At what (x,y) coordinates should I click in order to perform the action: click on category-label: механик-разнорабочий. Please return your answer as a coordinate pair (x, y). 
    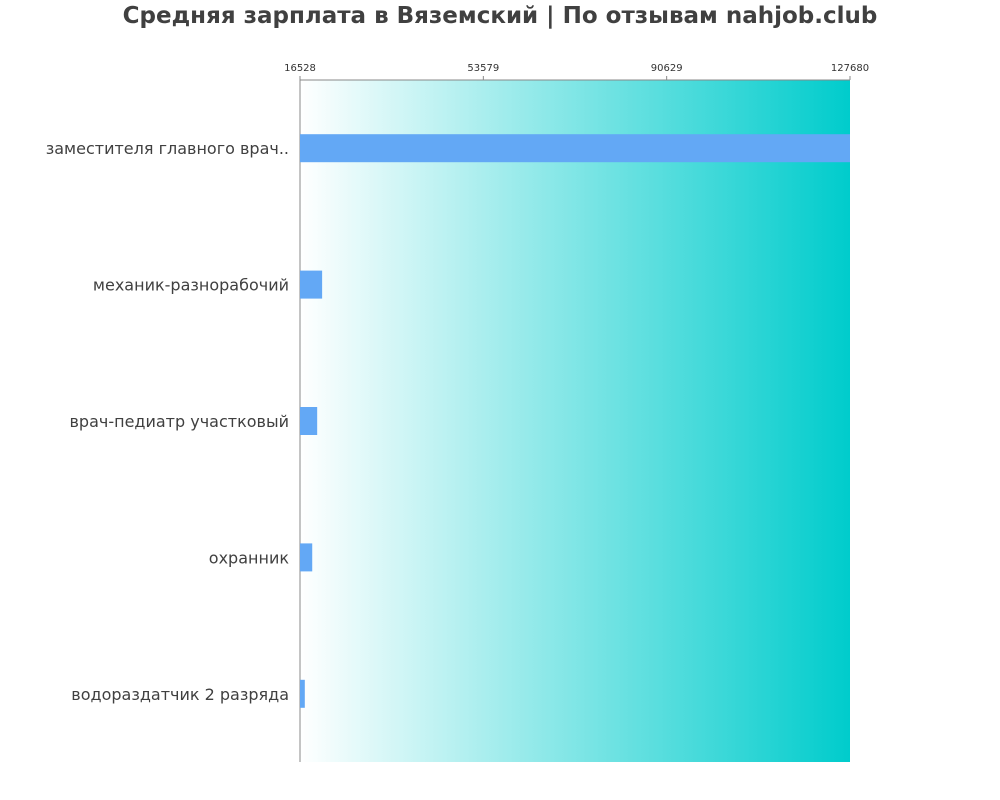
    Looking at the image, I should click on (191, 285).